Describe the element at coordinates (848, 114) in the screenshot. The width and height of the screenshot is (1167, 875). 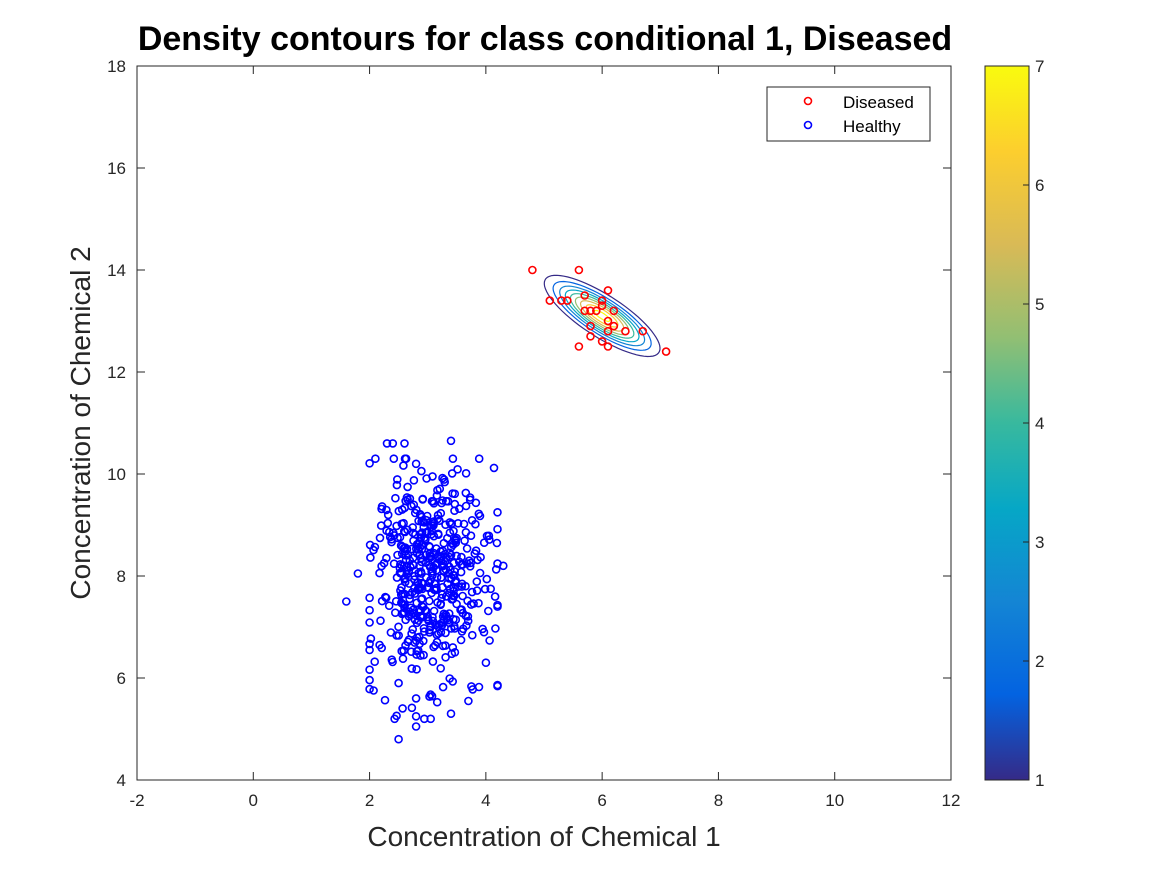
I see `legend-box` at that location.